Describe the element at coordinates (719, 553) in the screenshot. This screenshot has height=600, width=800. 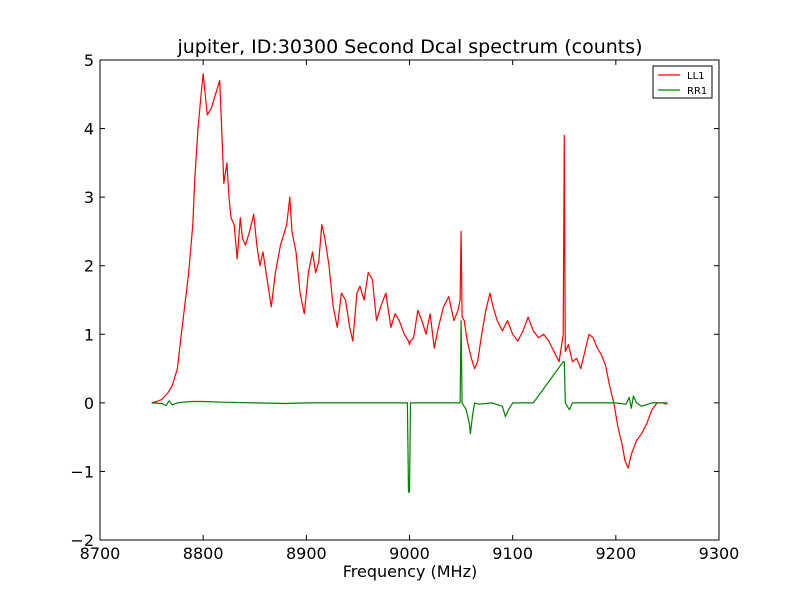
I see `x-tick-label: 9300` at that location.